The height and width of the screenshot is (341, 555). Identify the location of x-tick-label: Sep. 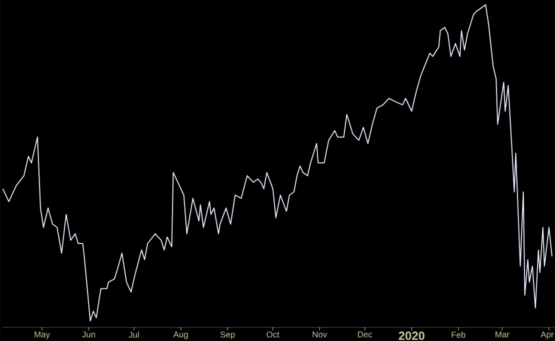
(227, 335).